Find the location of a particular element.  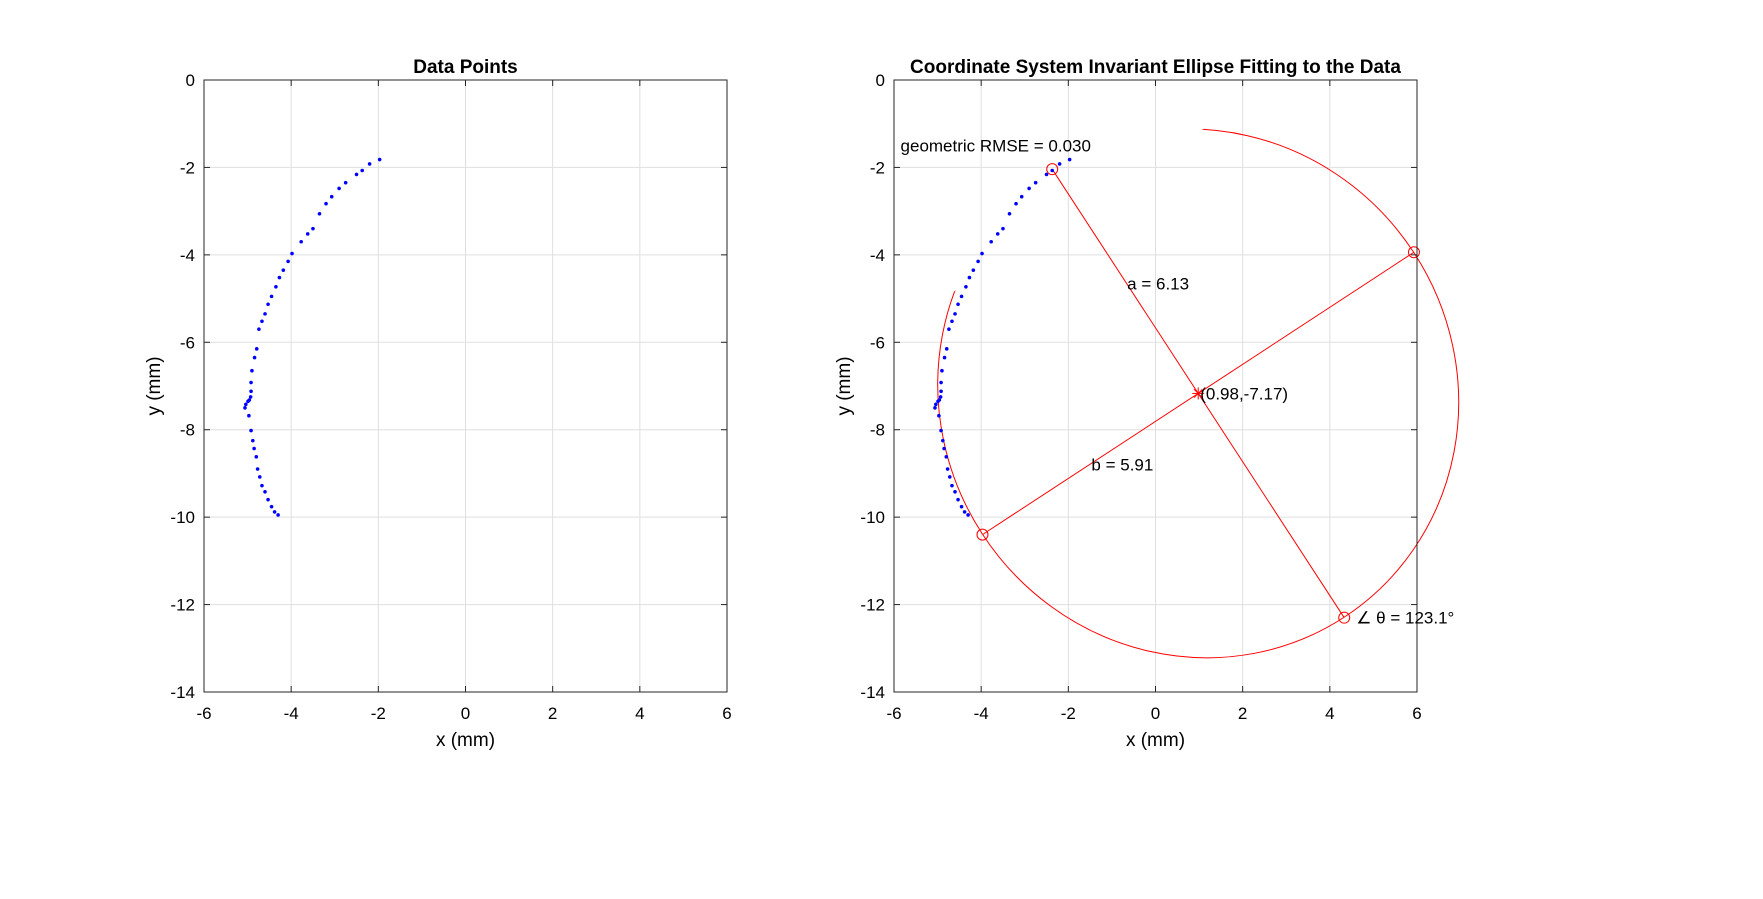

x-tick-label: -4 is located at coordinates (981, 713).